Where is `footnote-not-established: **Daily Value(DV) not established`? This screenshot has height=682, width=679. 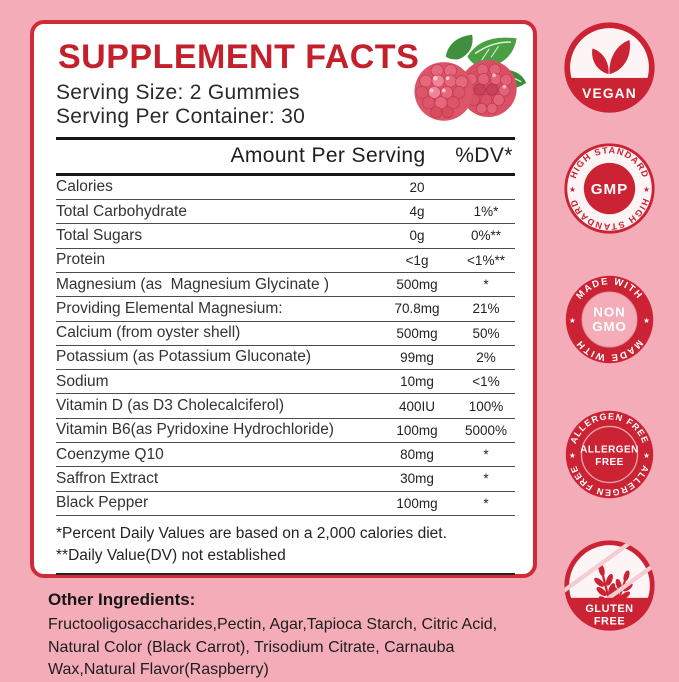
footnote-not-established: **Daily Value(DV) not established is located at coordinates (171, 556).